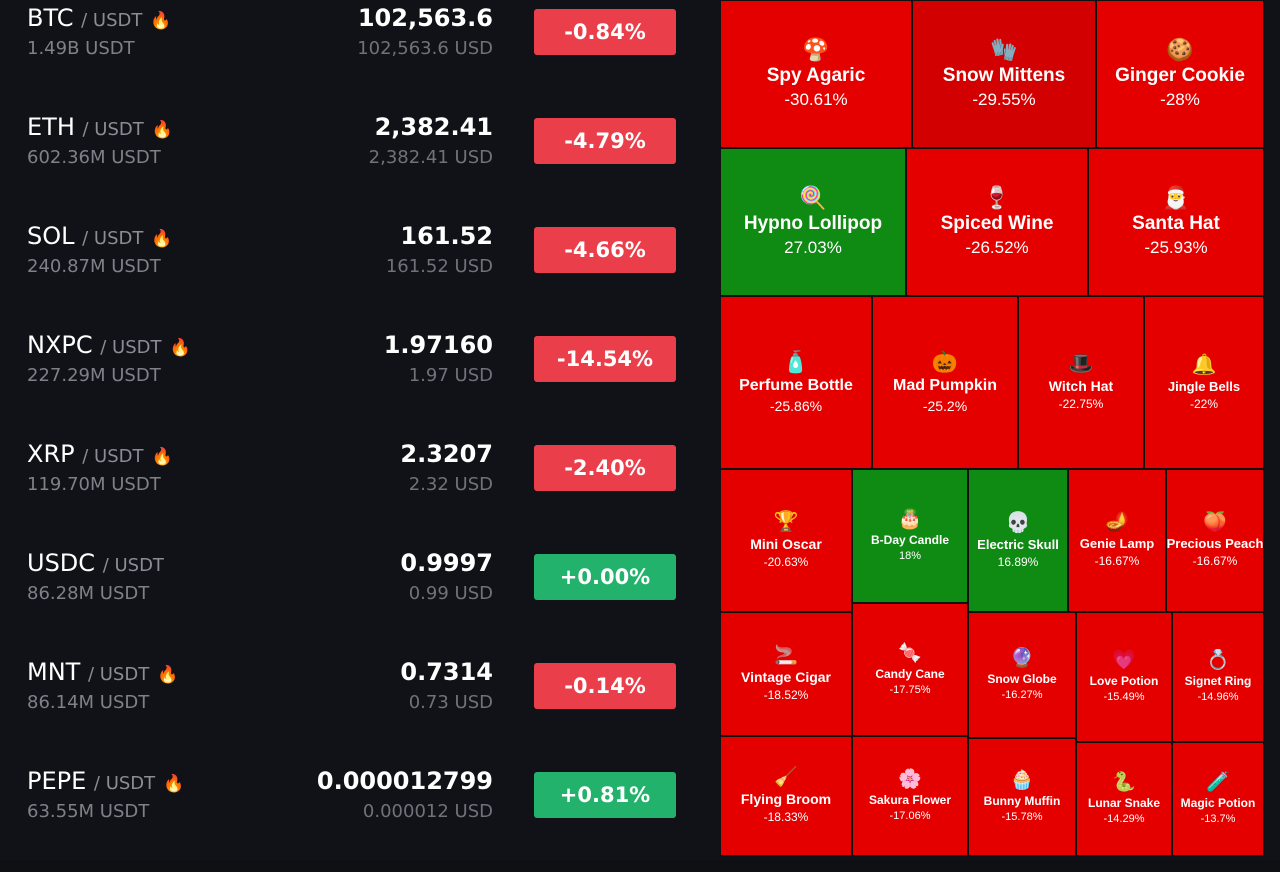 This screenshot has height=872, width=1280. What do you see at coordinates (1018, 544) in the screenshot?
I see `tile-name: Electric Skull` at bounding box center [1018, 544].